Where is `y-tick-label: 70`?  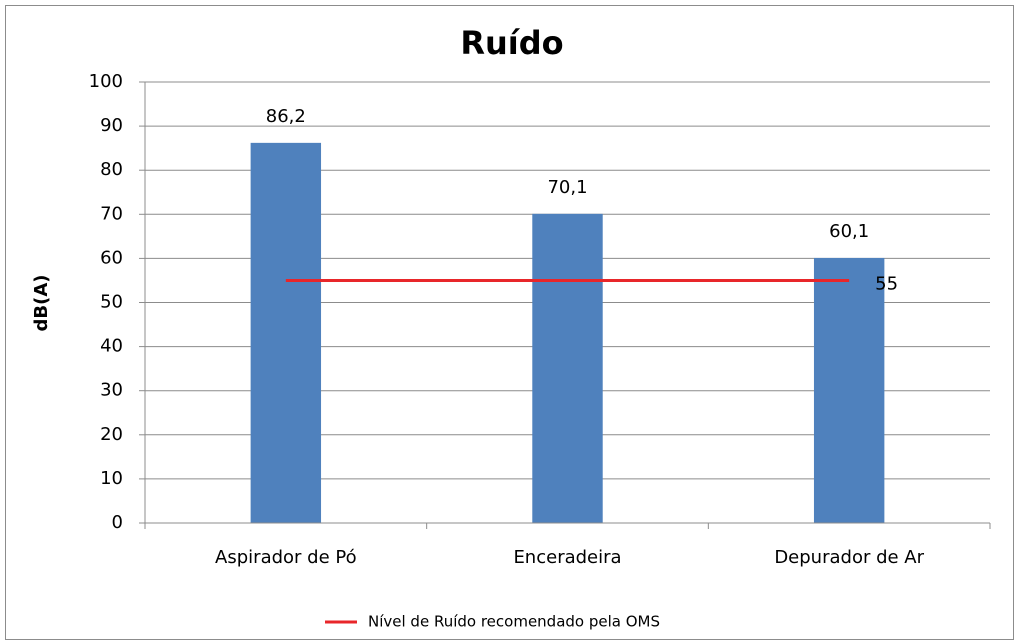
y-tick-label: 70 is located at coordinates (111, 213).